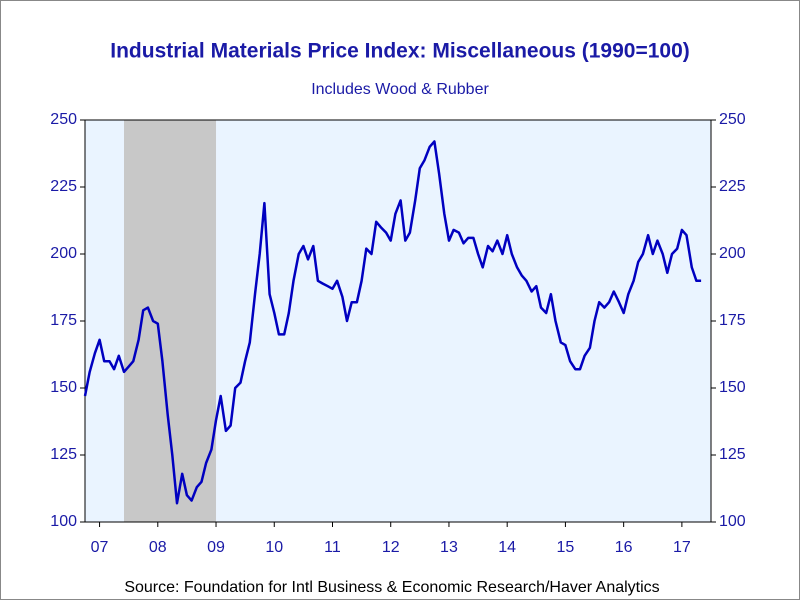 The image size is (800, 600). Describe the element at coordinates (170, 321) in the screenshot. I see `recession-shade` at that location.